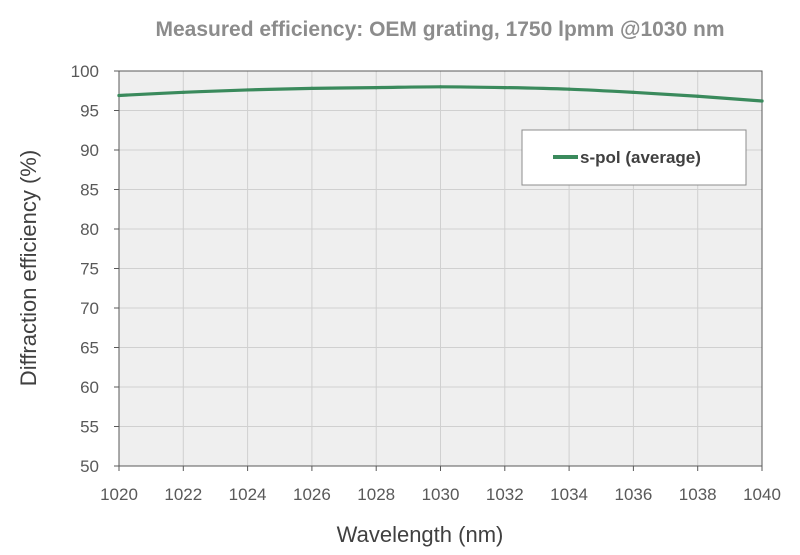 This screenshot has height=555, width=800. What do you see at coordinates (89, 466) in the screenshot?
I see `y-tick-label-50: 50` at bounding box center [89, 466].